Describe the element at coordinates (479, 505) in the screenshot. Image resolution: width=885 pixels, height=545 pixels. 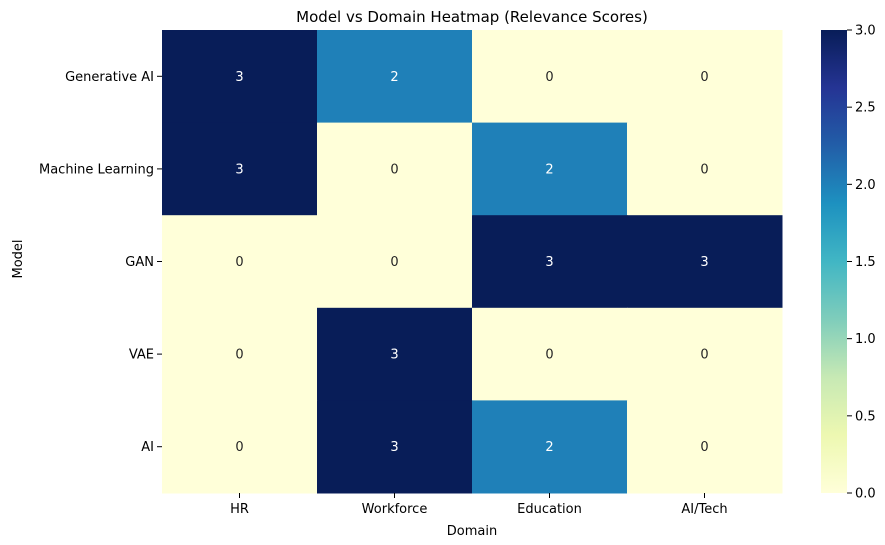
I see `x-axis: HR Workforce Education AI/Tech` at that location.